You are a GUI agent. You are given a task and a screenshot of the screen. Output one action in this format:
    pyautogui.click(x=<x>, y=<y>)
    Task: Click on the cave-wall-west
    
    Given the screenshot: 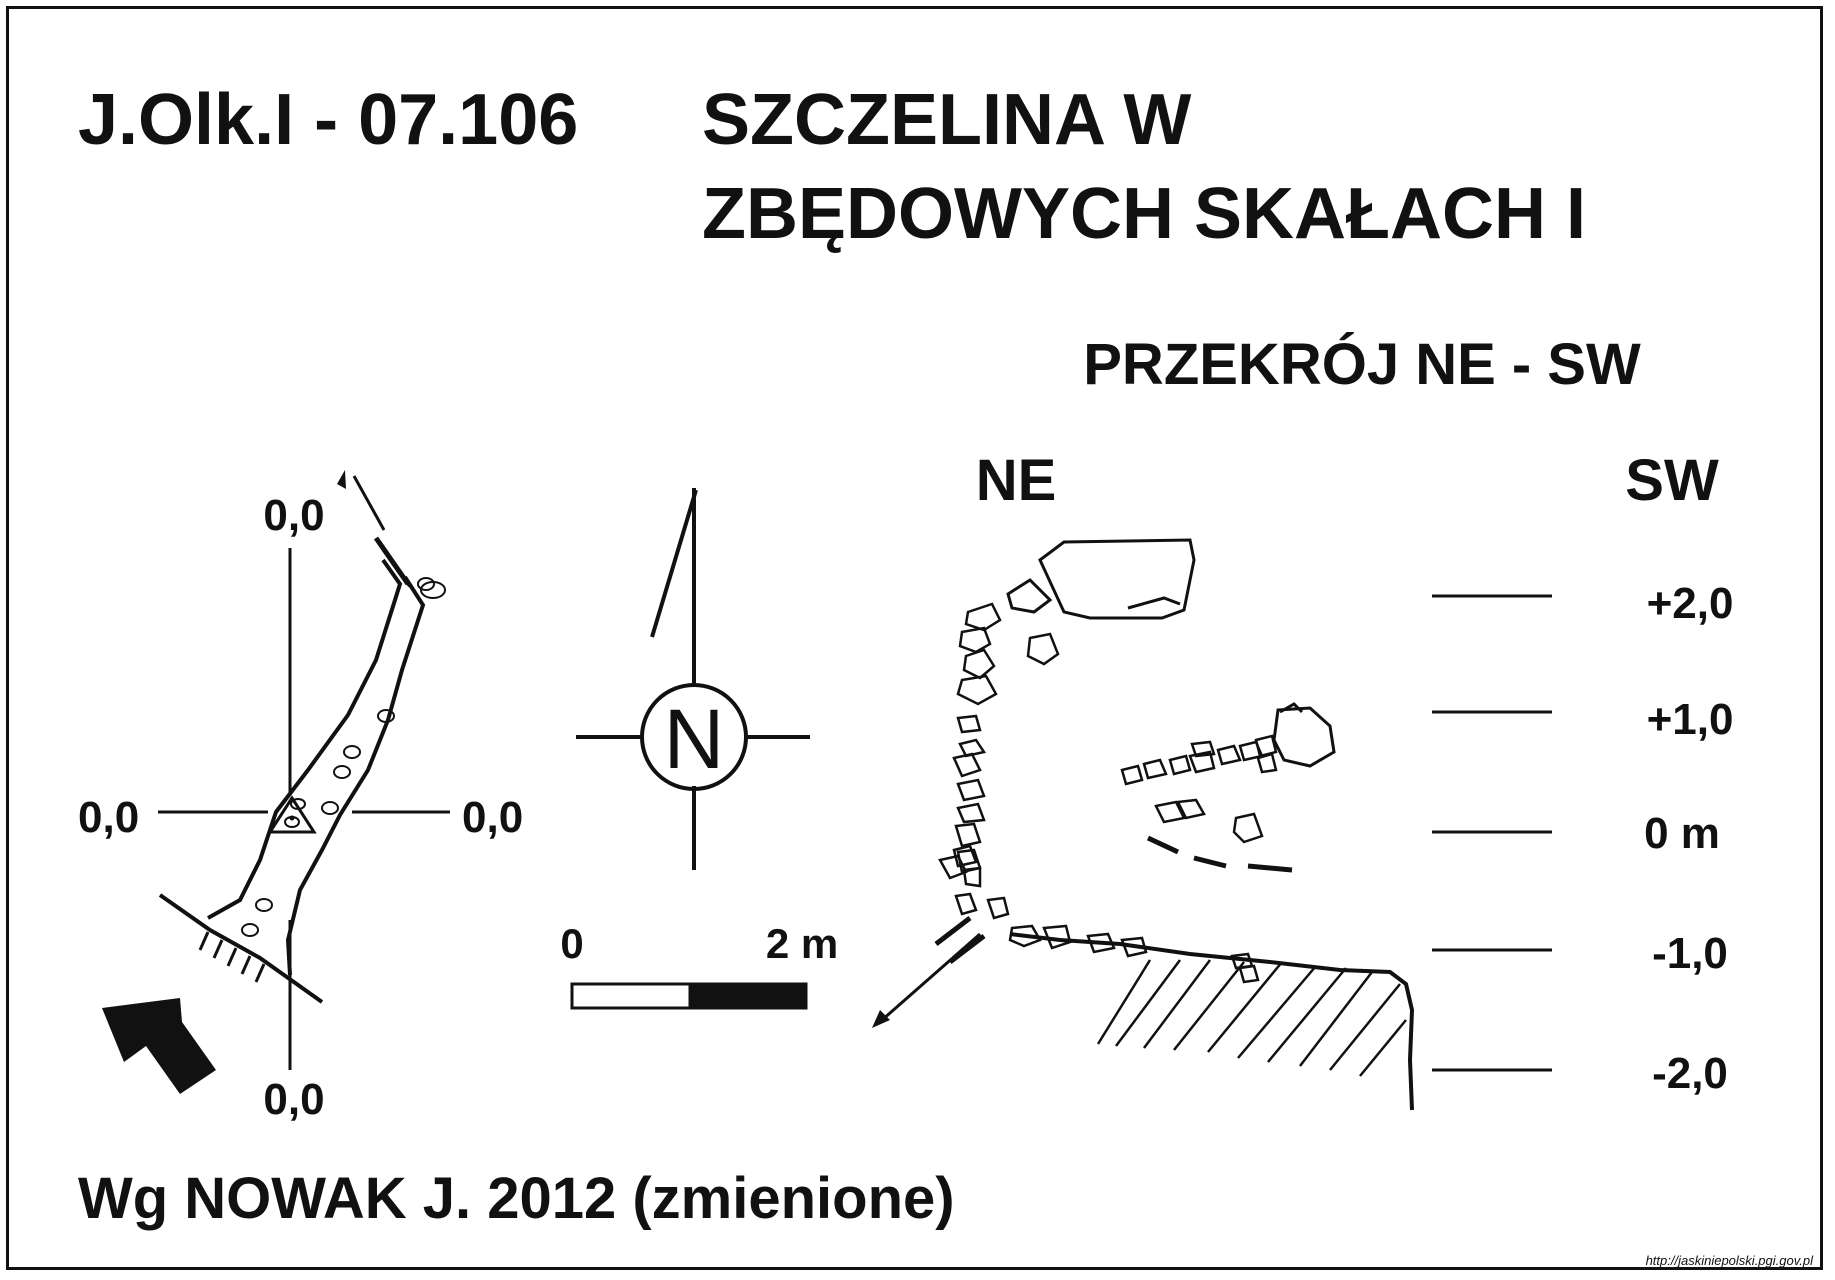 What is the action you would take?
    pyautogui.click(x=305, y=739)
    